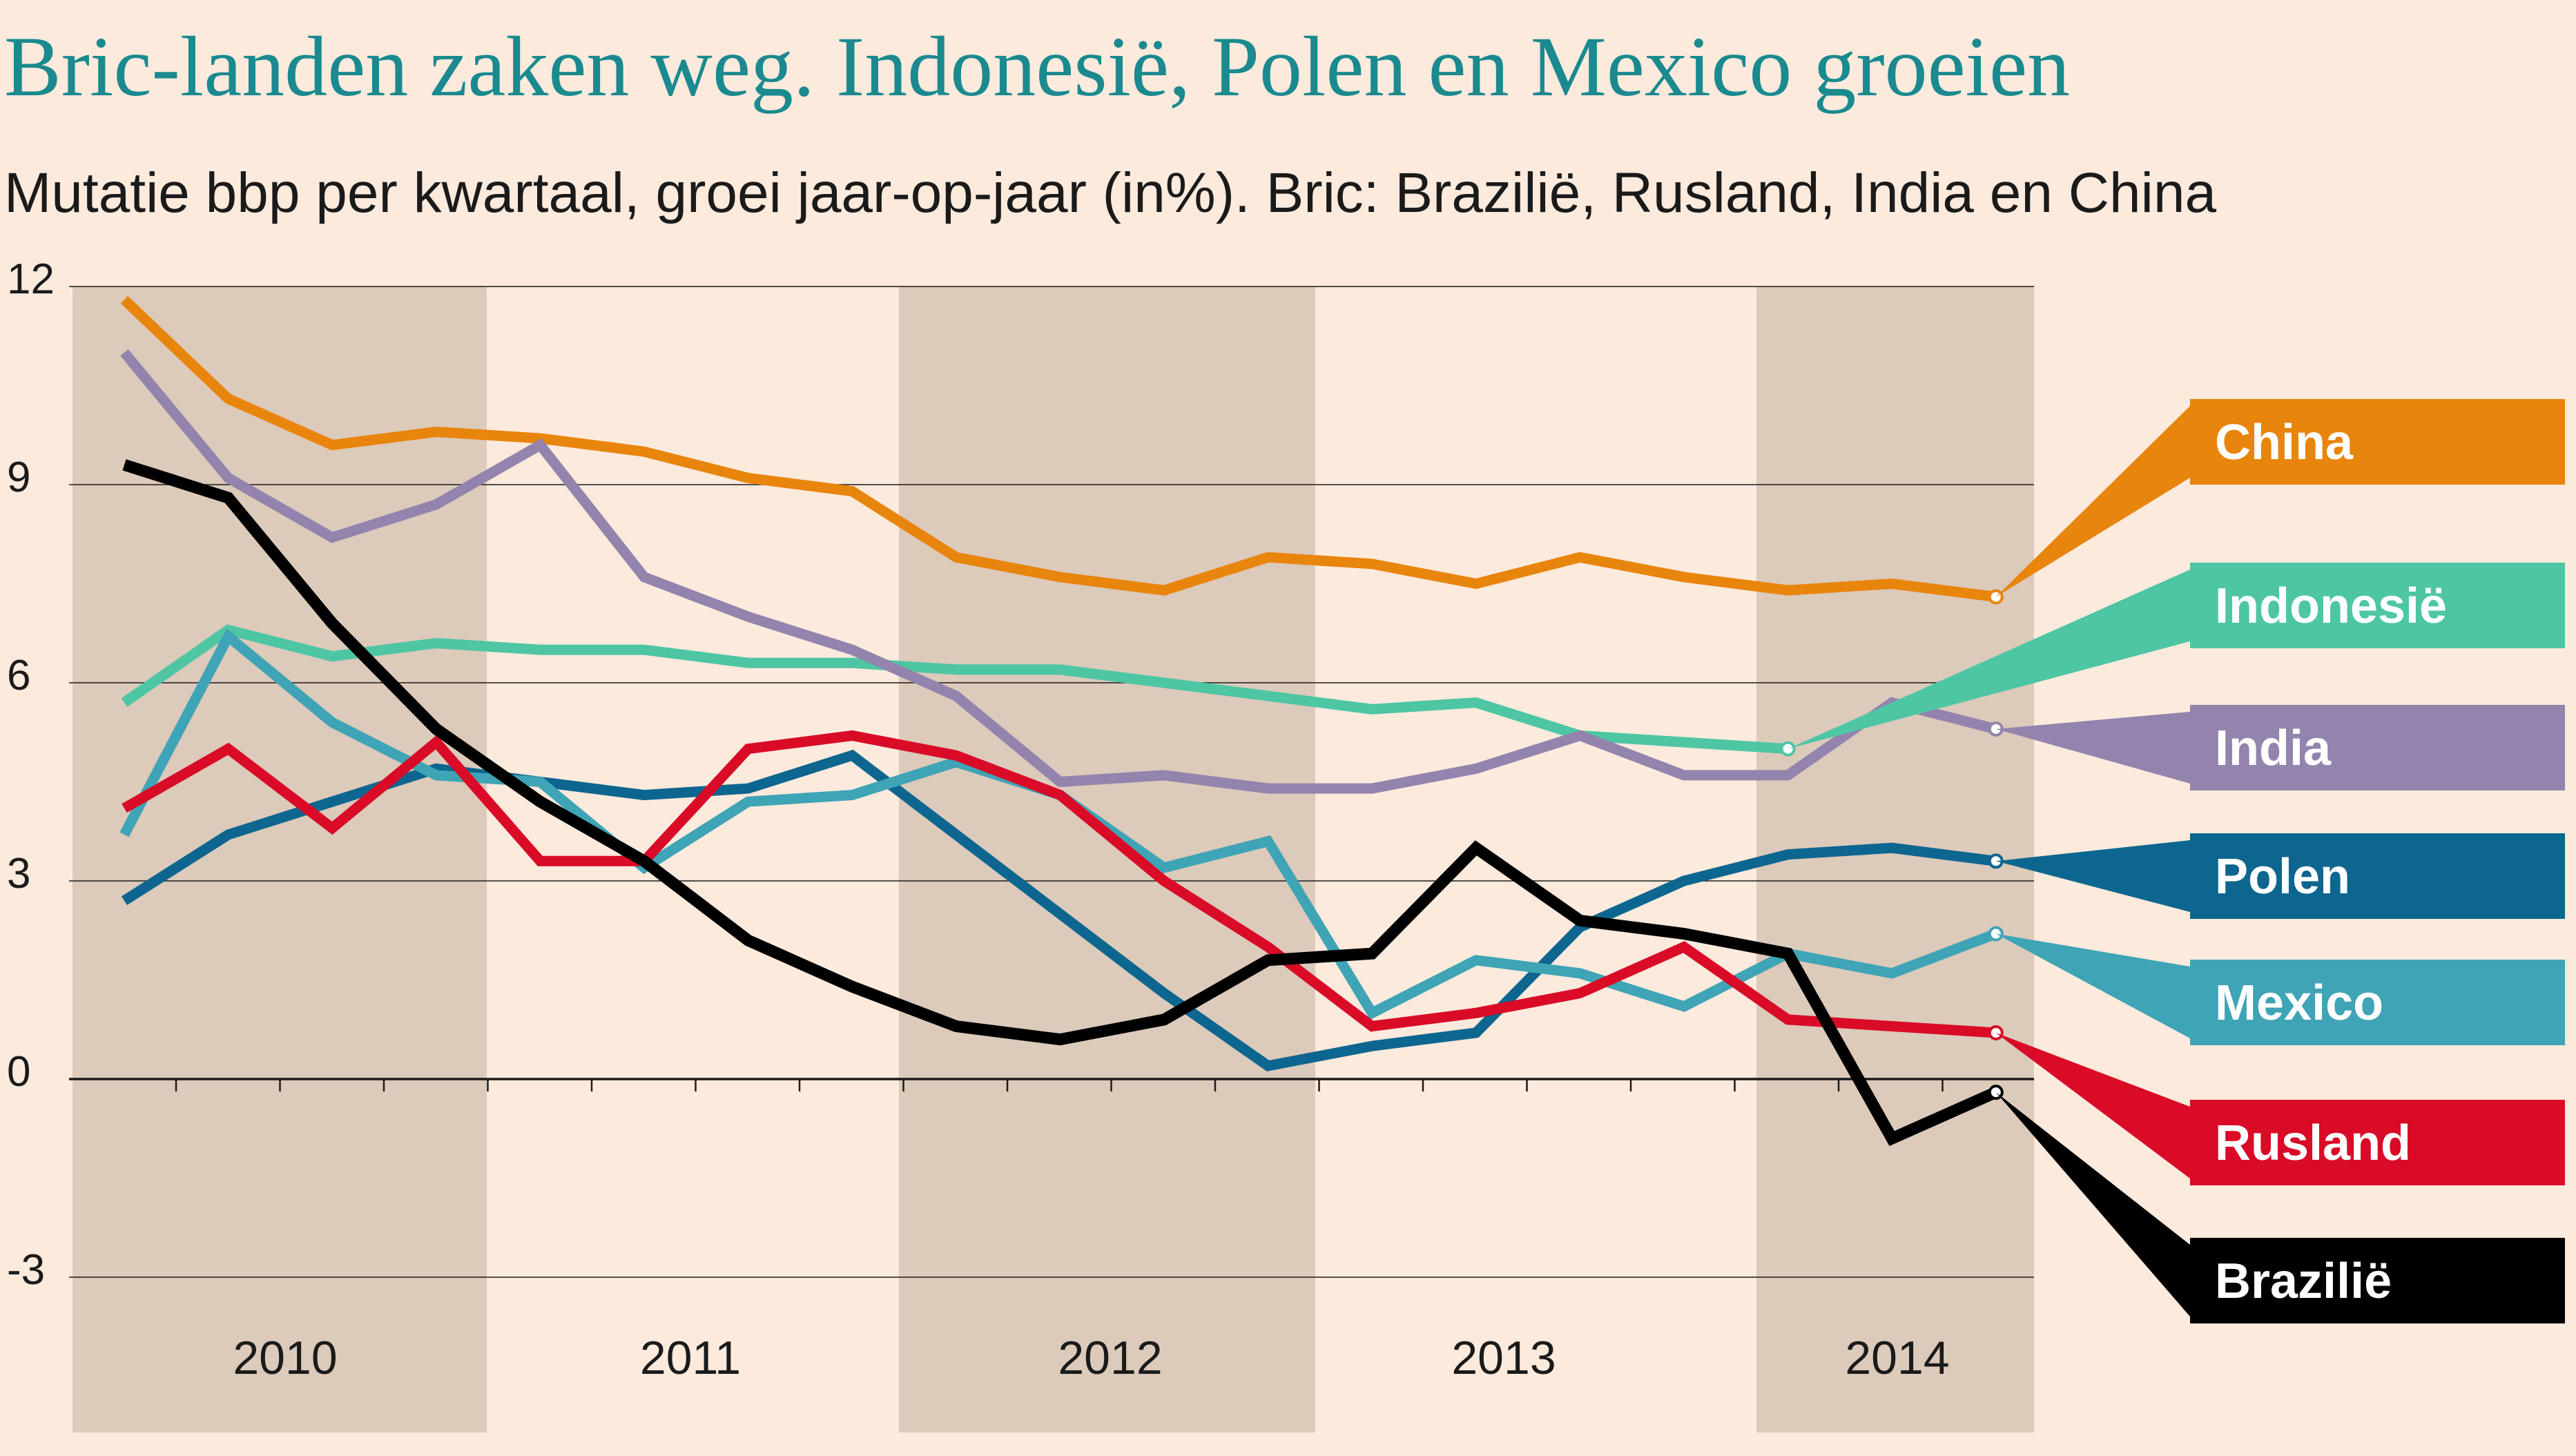  What do you see at coordinates (691, 1358) in the screenshot?
I see `x-year-label: 2011` at bounding box center [691, 1358].